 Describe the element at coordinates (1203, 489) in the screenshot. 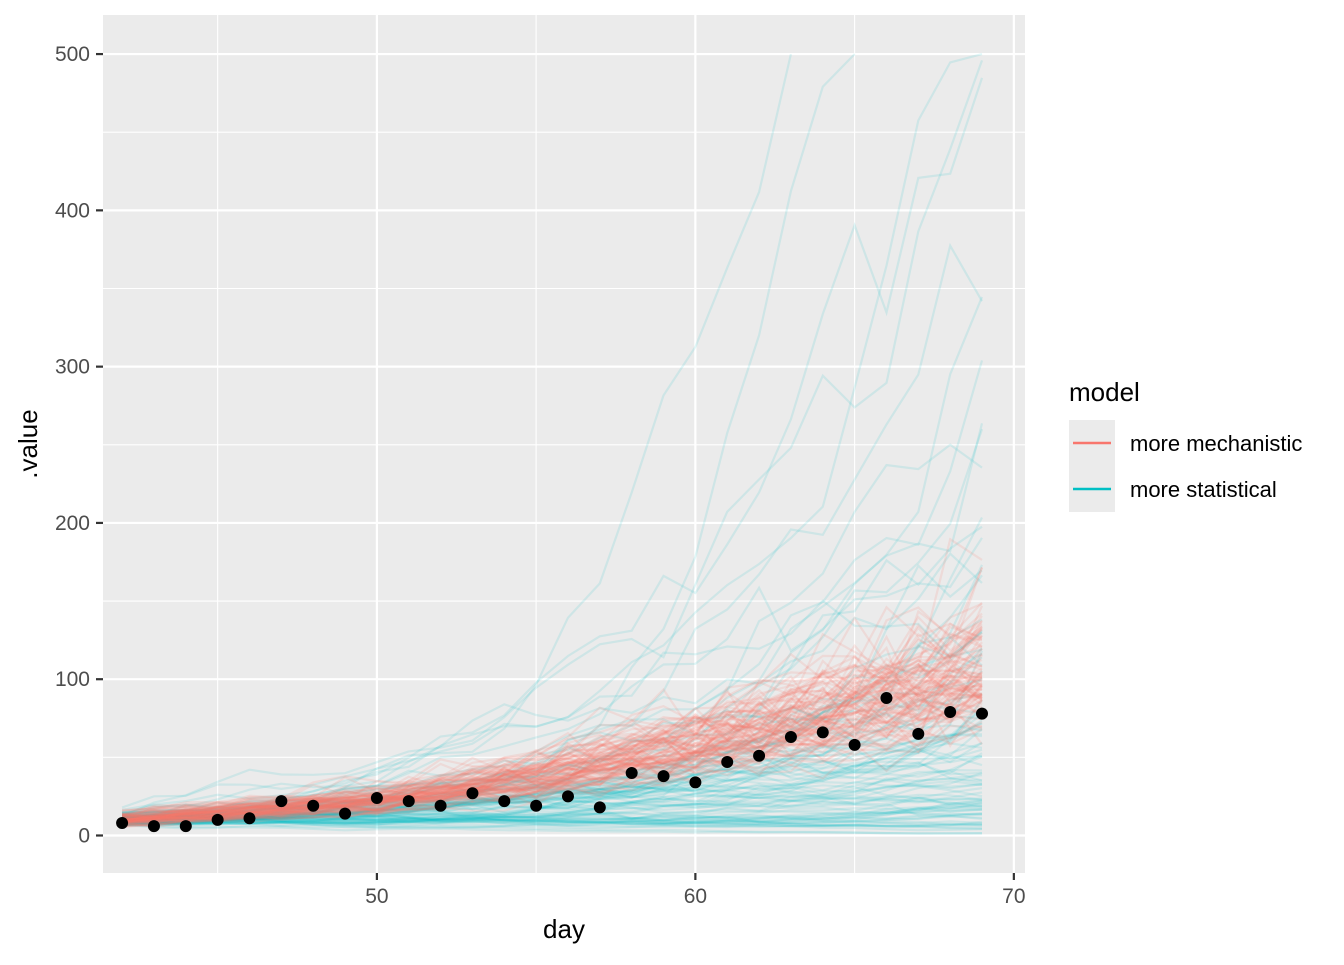

I see `legend-label-1: more statistical` at that location.